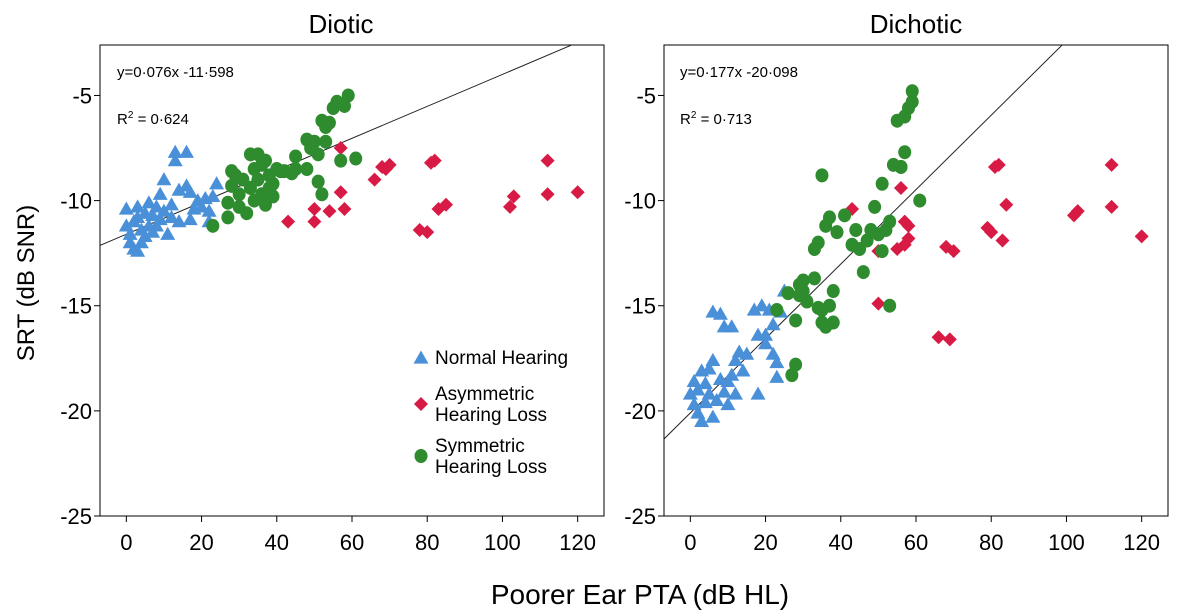 This screenshot has height=614, width=1179. Describe the element at coordinates (577, 542) in the screenshot. I see `x-tick-label: 120` at that location.